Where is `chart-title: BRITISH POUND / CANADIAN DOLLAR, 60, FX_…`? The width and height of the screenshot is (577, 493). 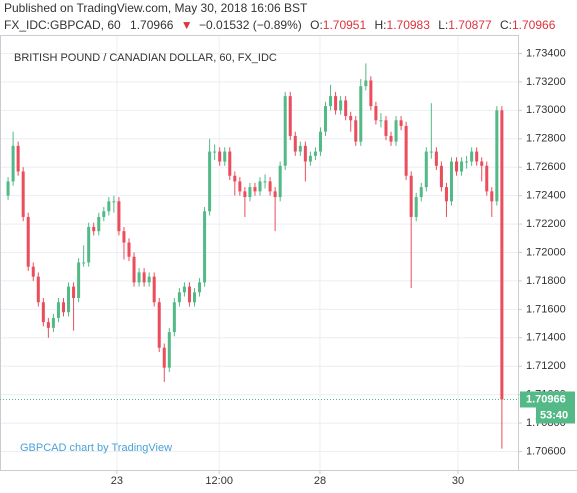
chart-title: BRITISH POUND / CANADIAN DOLLAR, 60, FX_… is located at coordinates (145, 58).